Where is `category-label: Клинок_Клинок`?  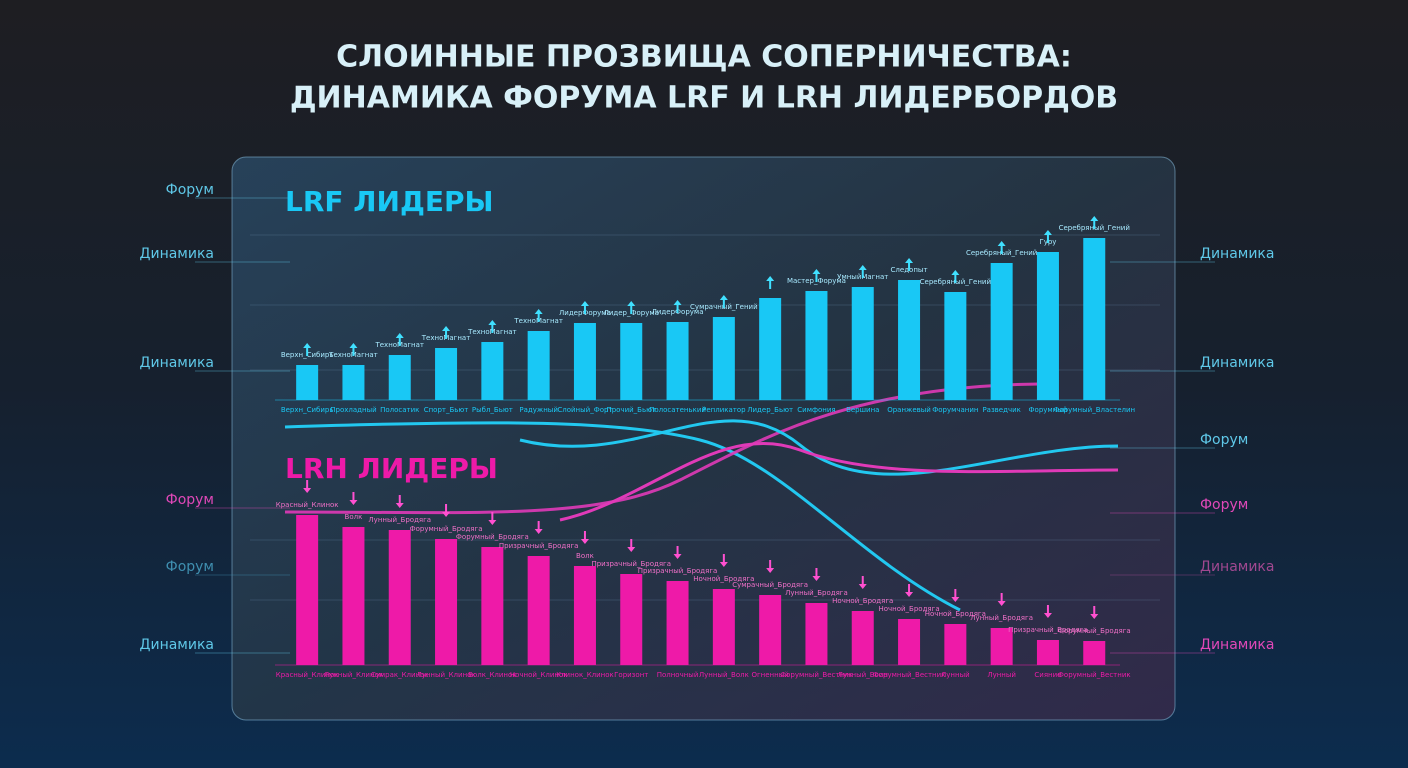 category-label: Клинок_Клинок is located at coordinates (585, 675).